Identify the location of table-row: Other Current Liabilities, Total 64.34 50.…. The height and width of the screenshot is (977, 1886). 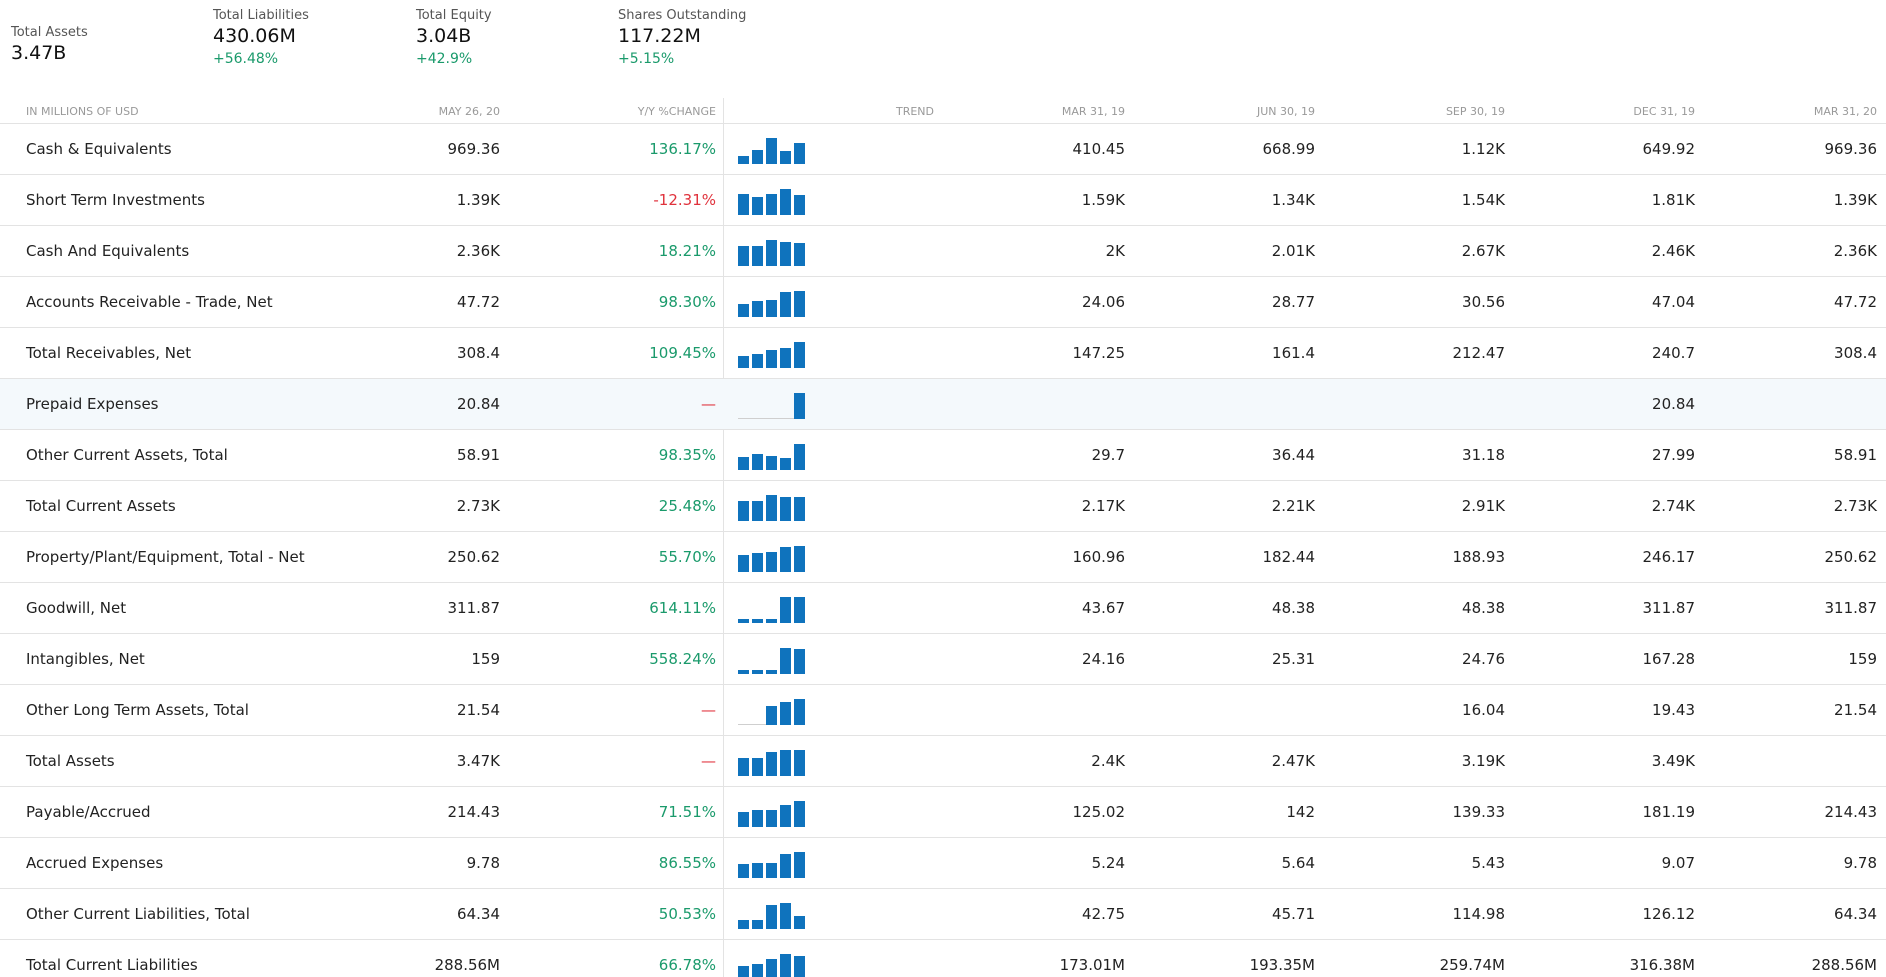
(943, 914).